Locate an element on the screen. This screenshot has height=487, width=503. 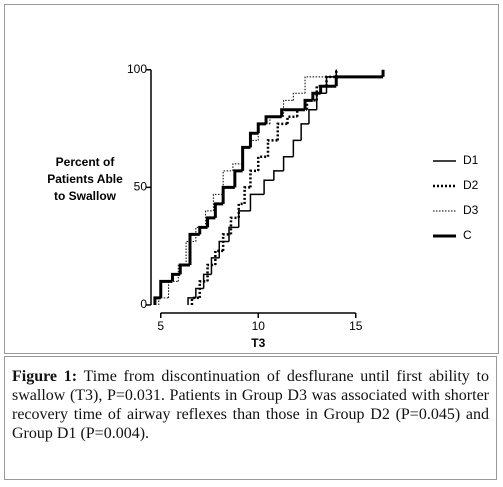
legend-label: D3 is located at coordinates (471, 210).